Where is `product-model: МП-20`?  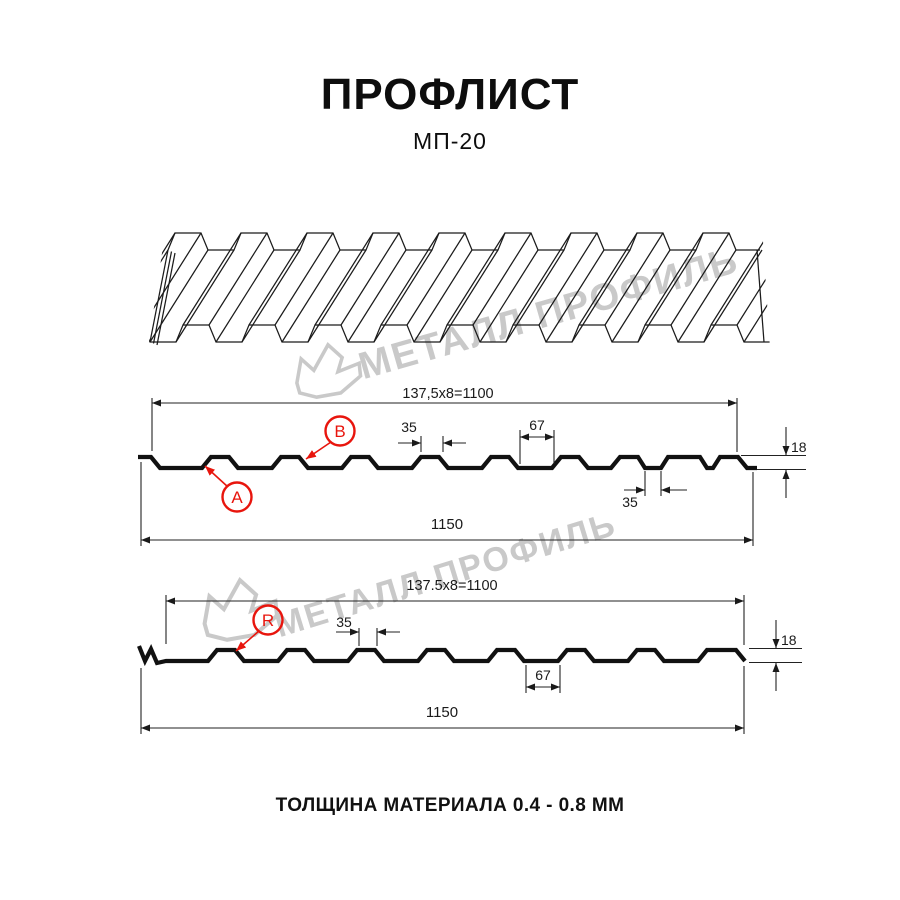
product-model: МП-20 is located at coordinates (450, 141).